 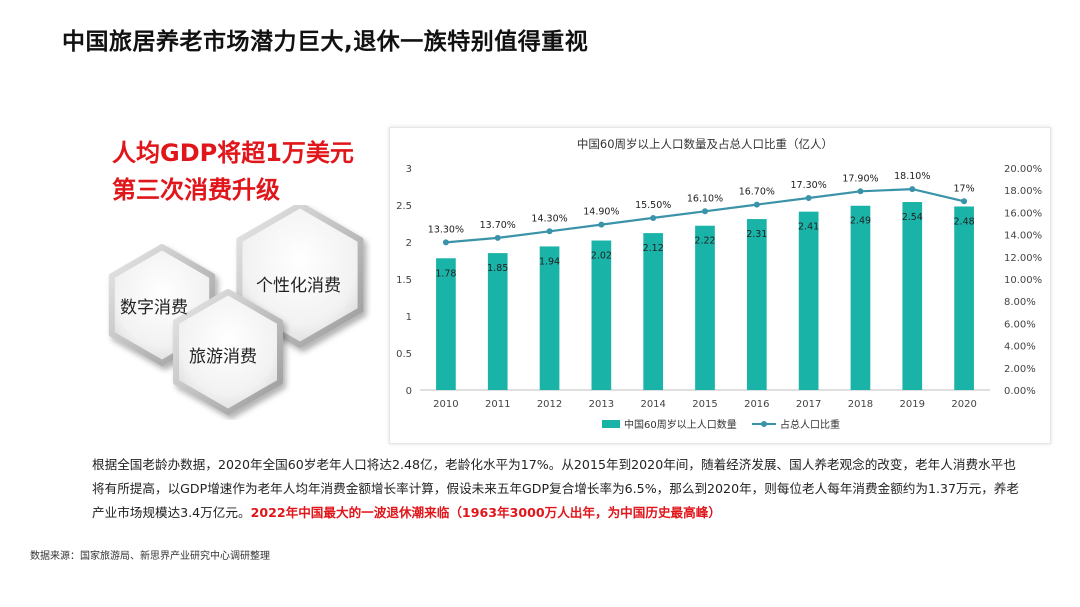 What do you see at coordinates (704, 404) in the screenshot?
I see `x-axis-tick-label: 2015` at bounding box center [704, 404].